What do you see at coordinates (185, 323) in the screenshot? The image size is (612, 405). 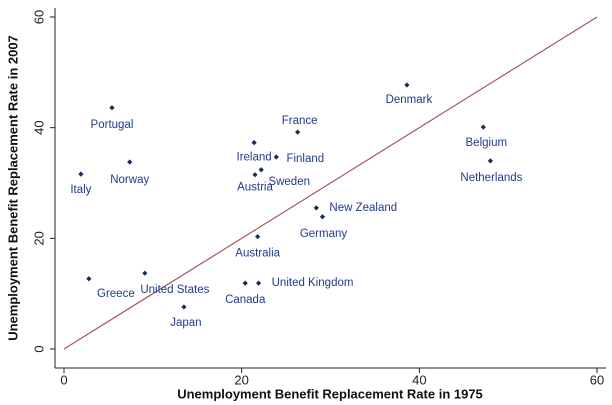 I see `point-label: Japan` at bounding box center [185, 323].